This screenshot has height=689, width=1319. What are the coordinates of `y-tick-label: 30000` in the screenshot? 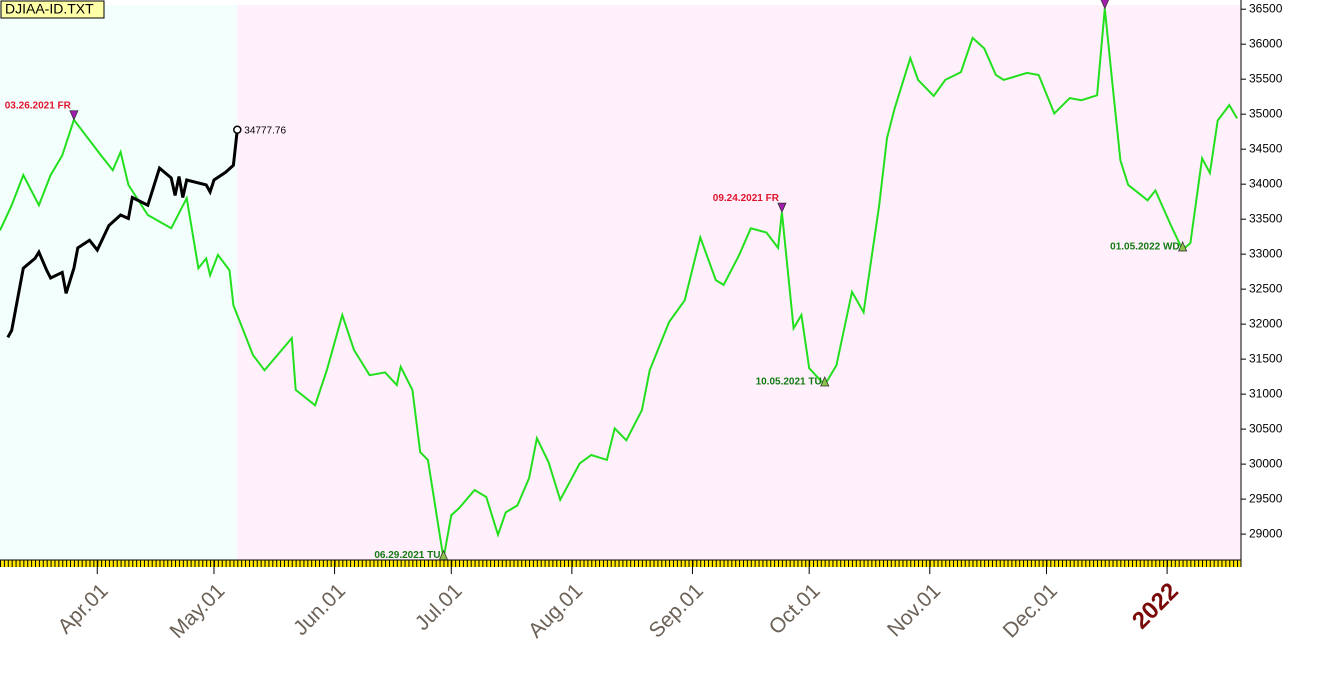 It's located at (1266, 463).